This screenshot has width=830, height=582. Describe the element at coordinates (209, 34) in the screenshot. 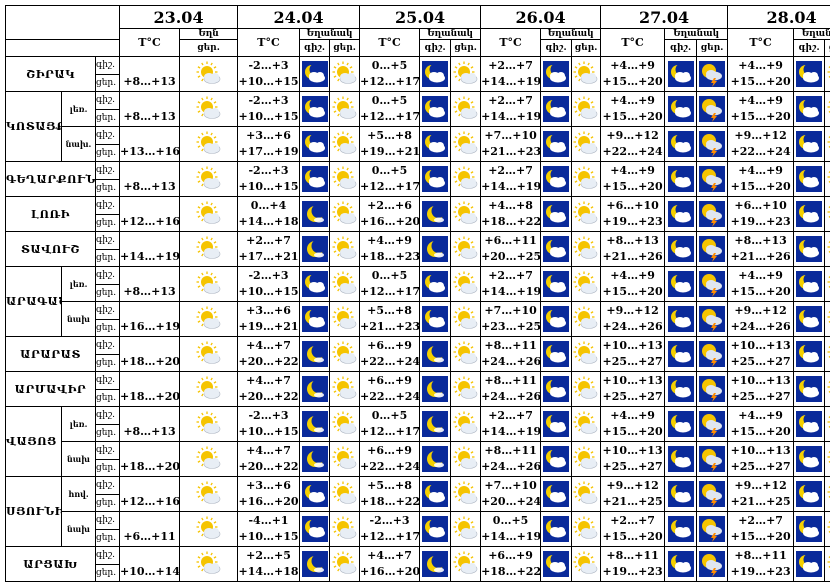

I see `weather-header: Եղն` at that location.